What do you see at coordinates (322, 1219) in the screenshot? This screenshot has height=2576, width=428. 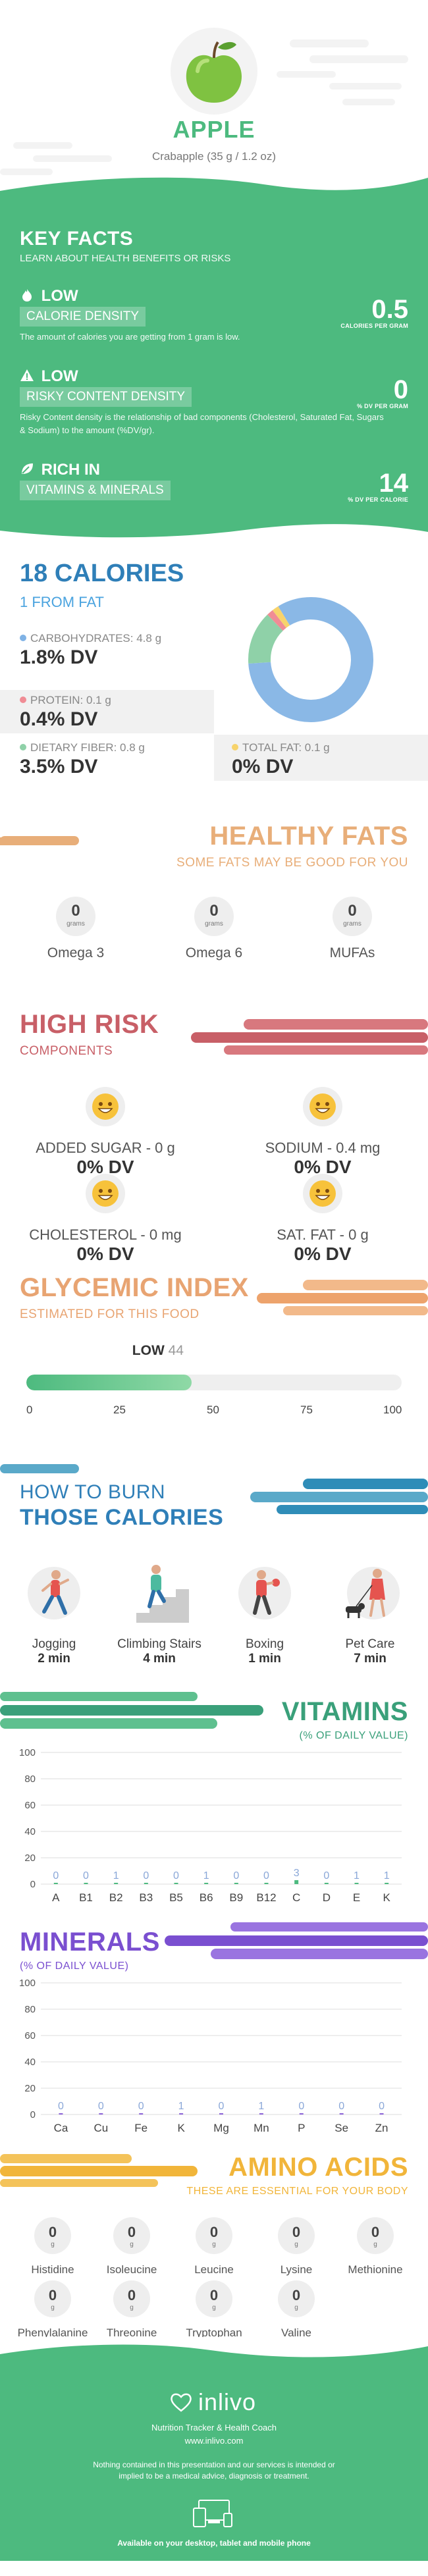 I see `risk-sat-fat: SAT. FAT - 0 g 0% DV` at bounding box center [322, 1219].